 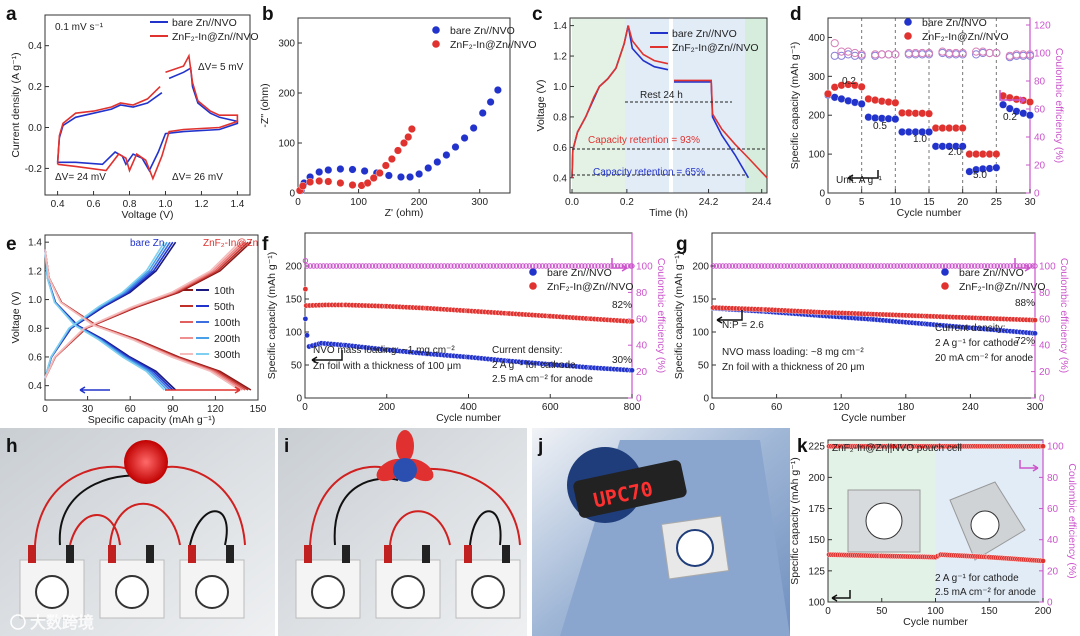 I want to click on x-axis-label: Specific capacity (mAh g⁻¹), so click(x=152, y=420).